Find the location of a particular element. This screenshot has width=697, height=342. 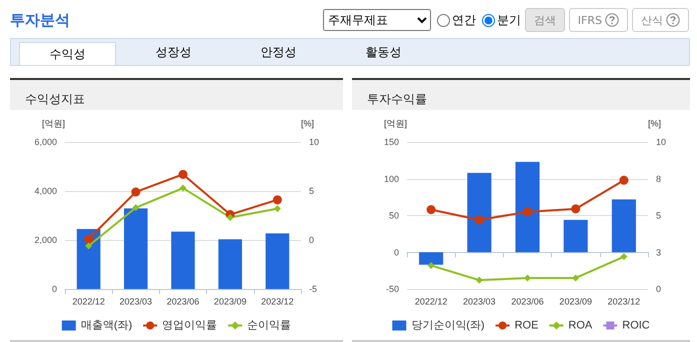

y2-tick-label: 3 is located at coordinates (659, 252).